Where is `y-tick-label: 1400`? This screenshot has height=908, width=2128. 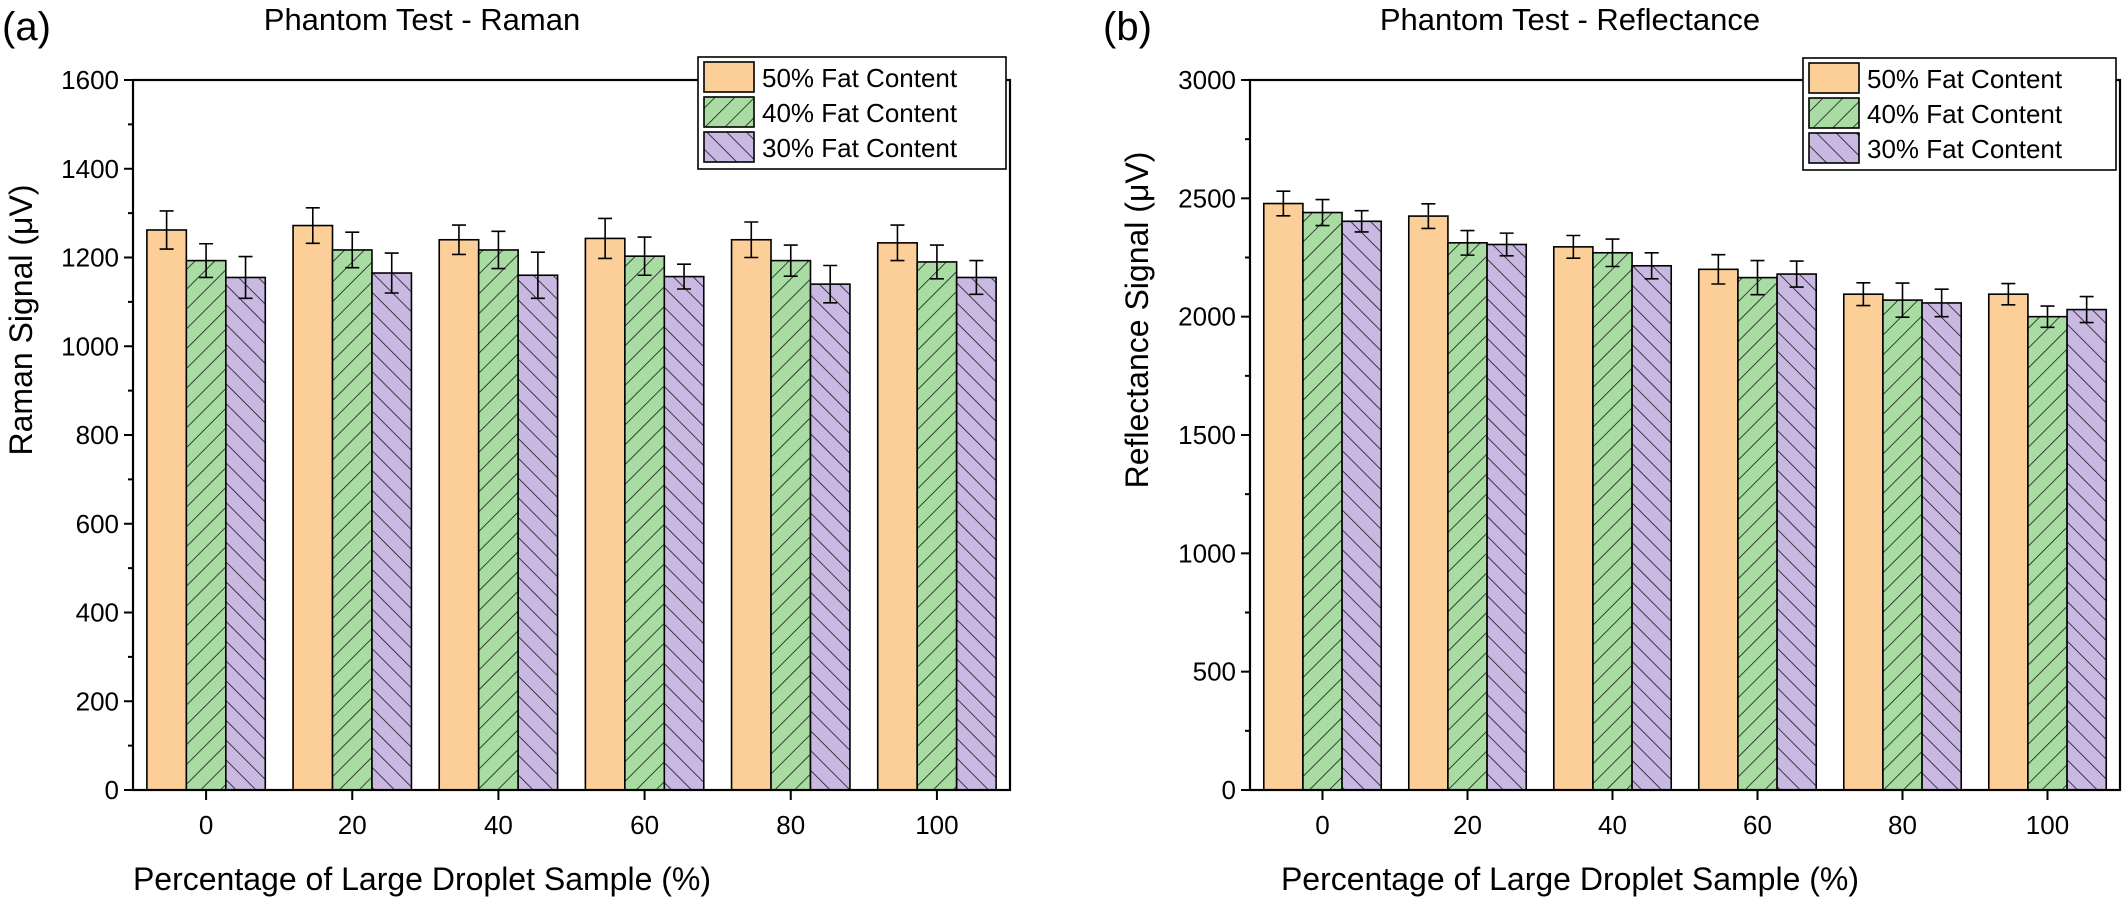
y-tick-label: 1400 is located at coordinates (90, 169).